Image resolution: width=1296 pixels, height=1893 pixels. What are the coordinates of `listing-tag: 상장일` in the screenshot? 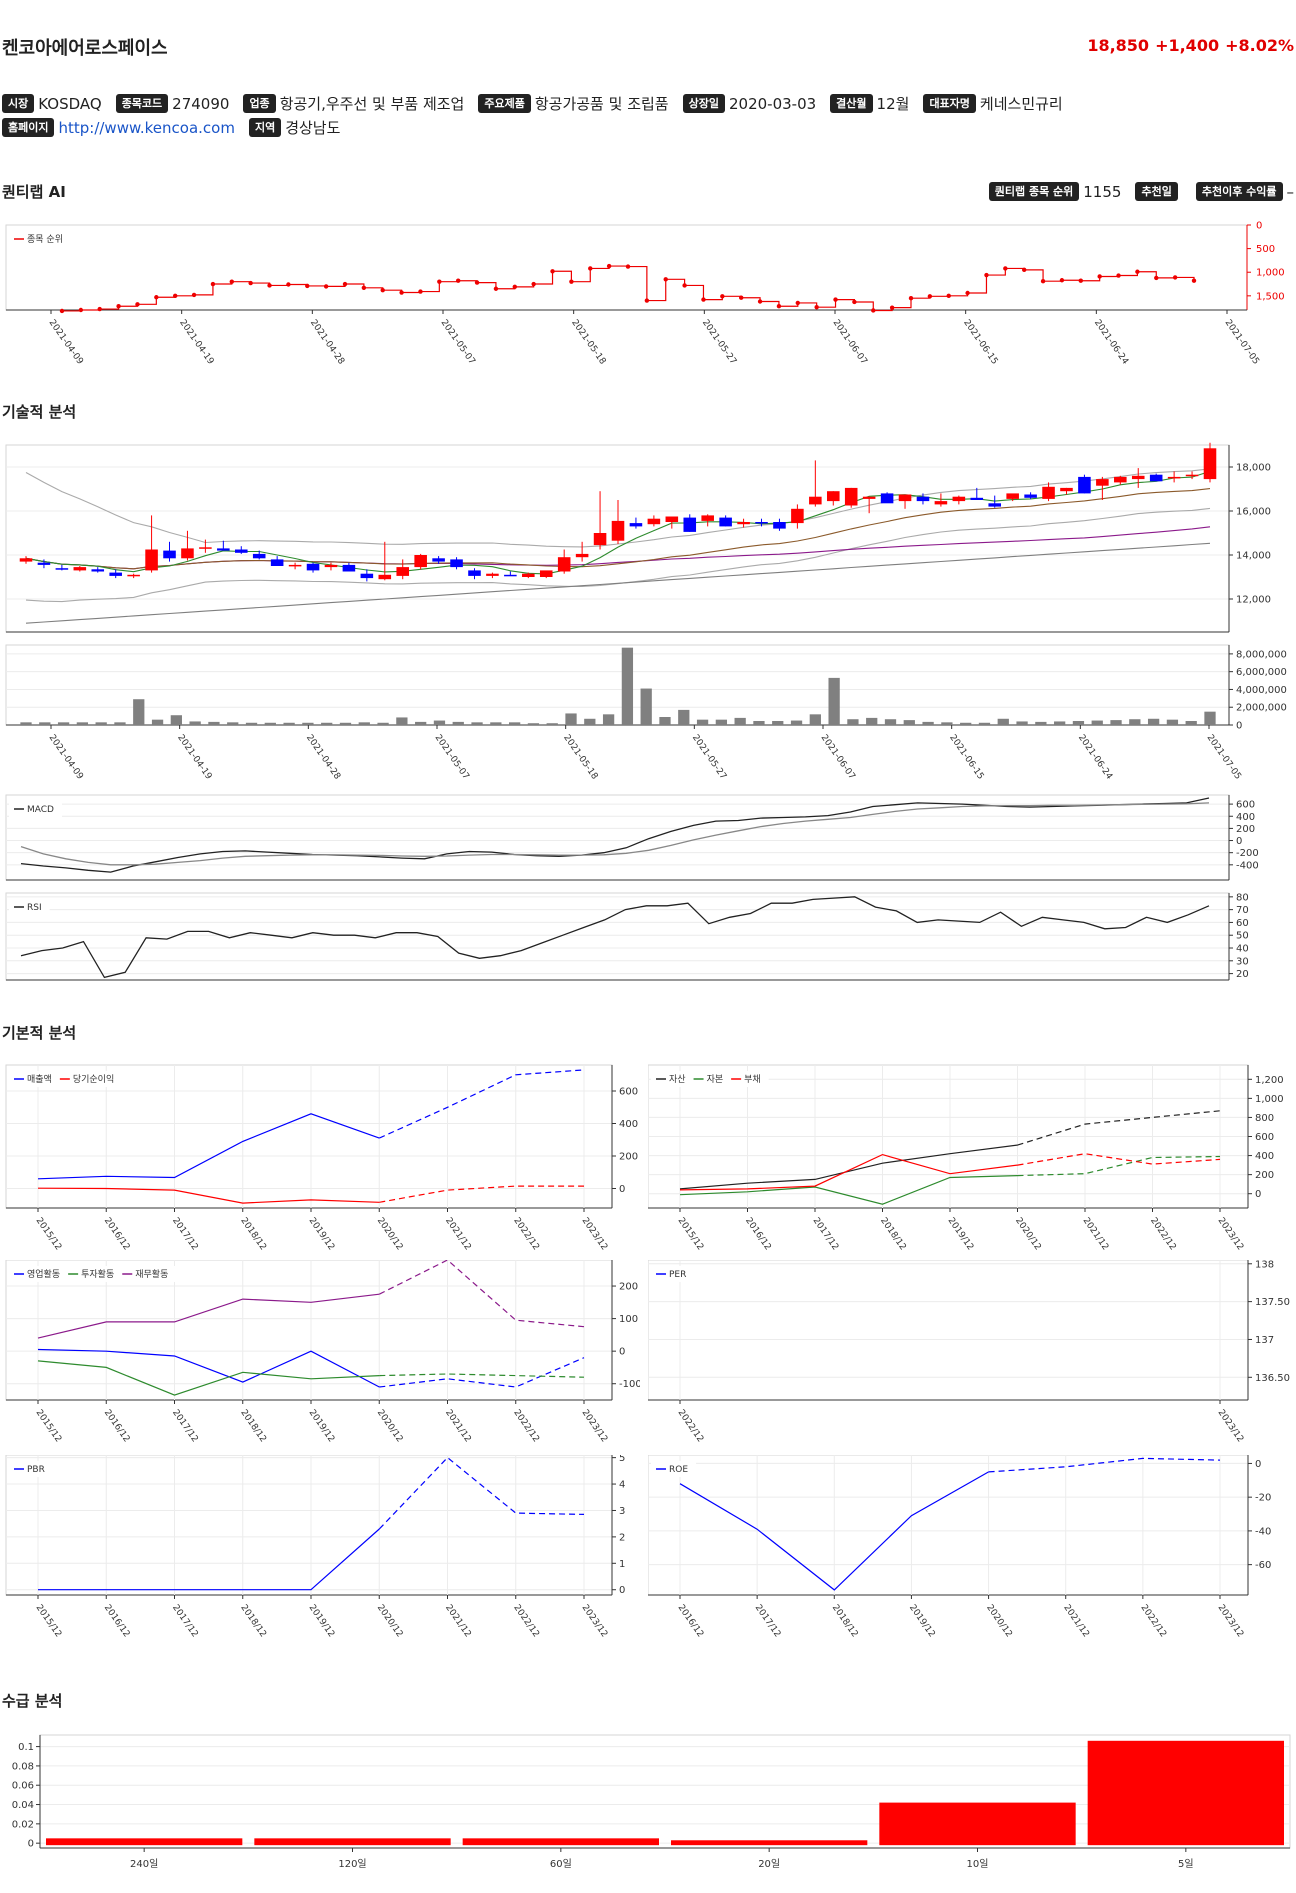 It's located at (703, 103).